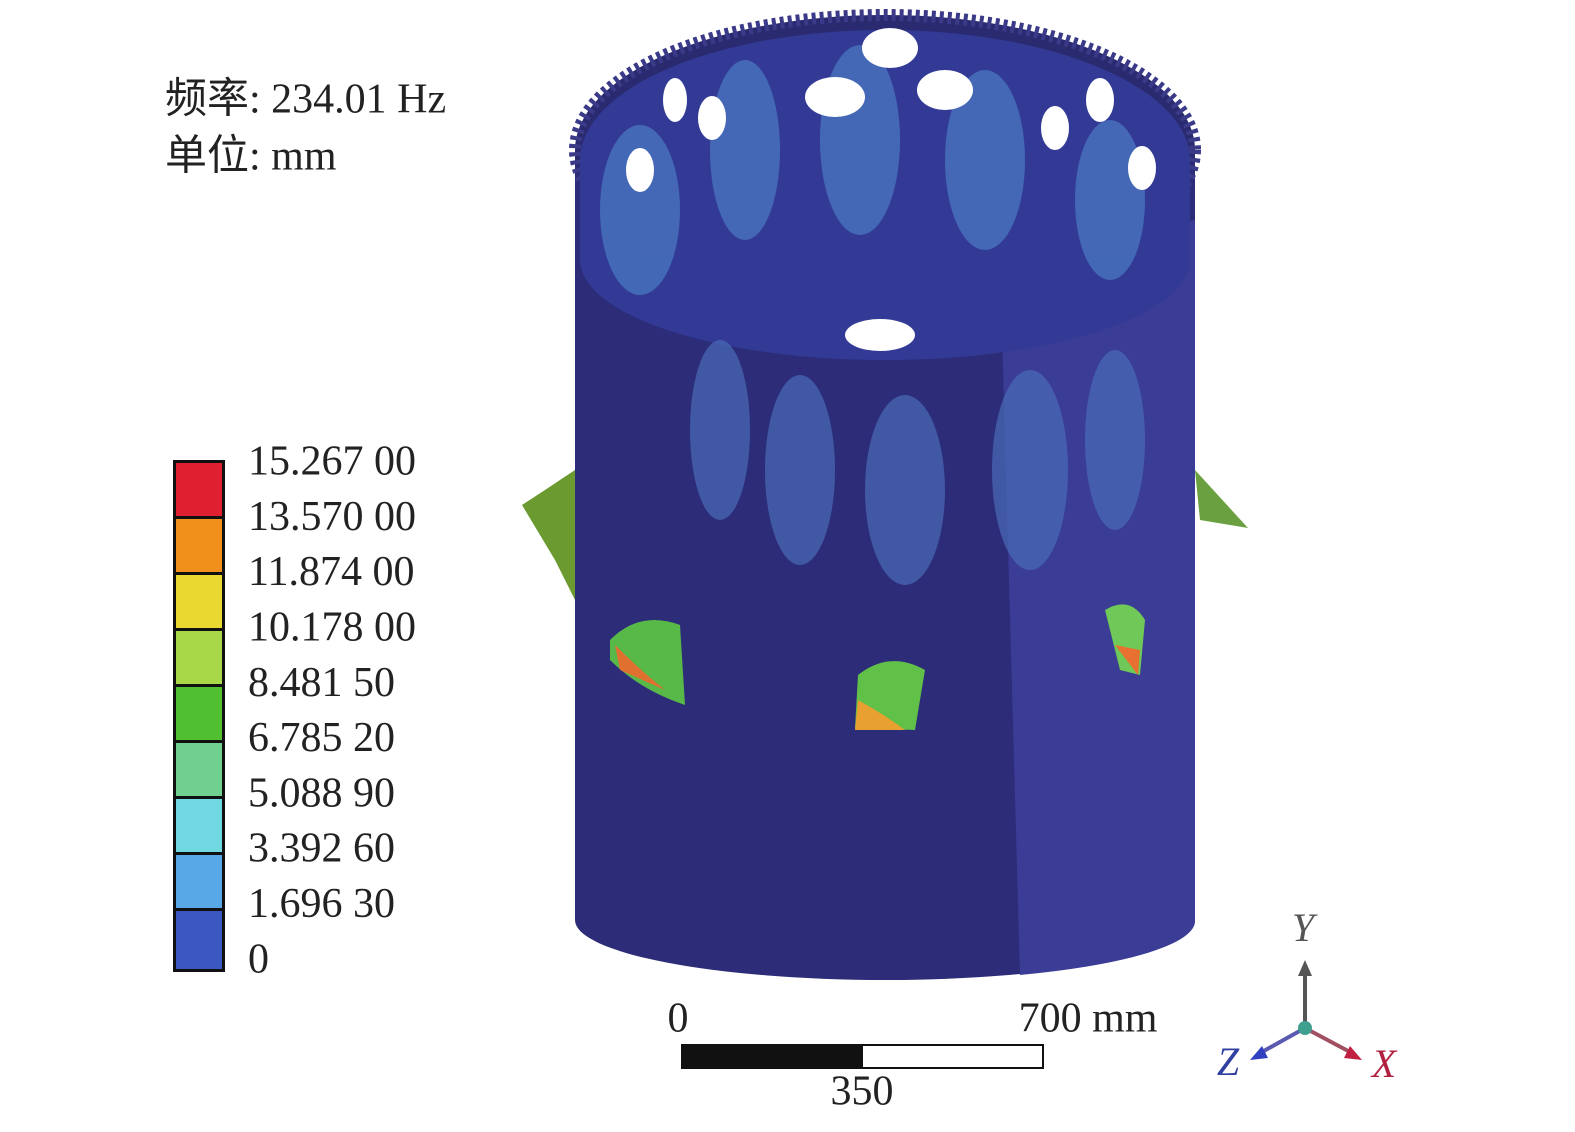  I want to click on inner-holes, so click(872, 170).